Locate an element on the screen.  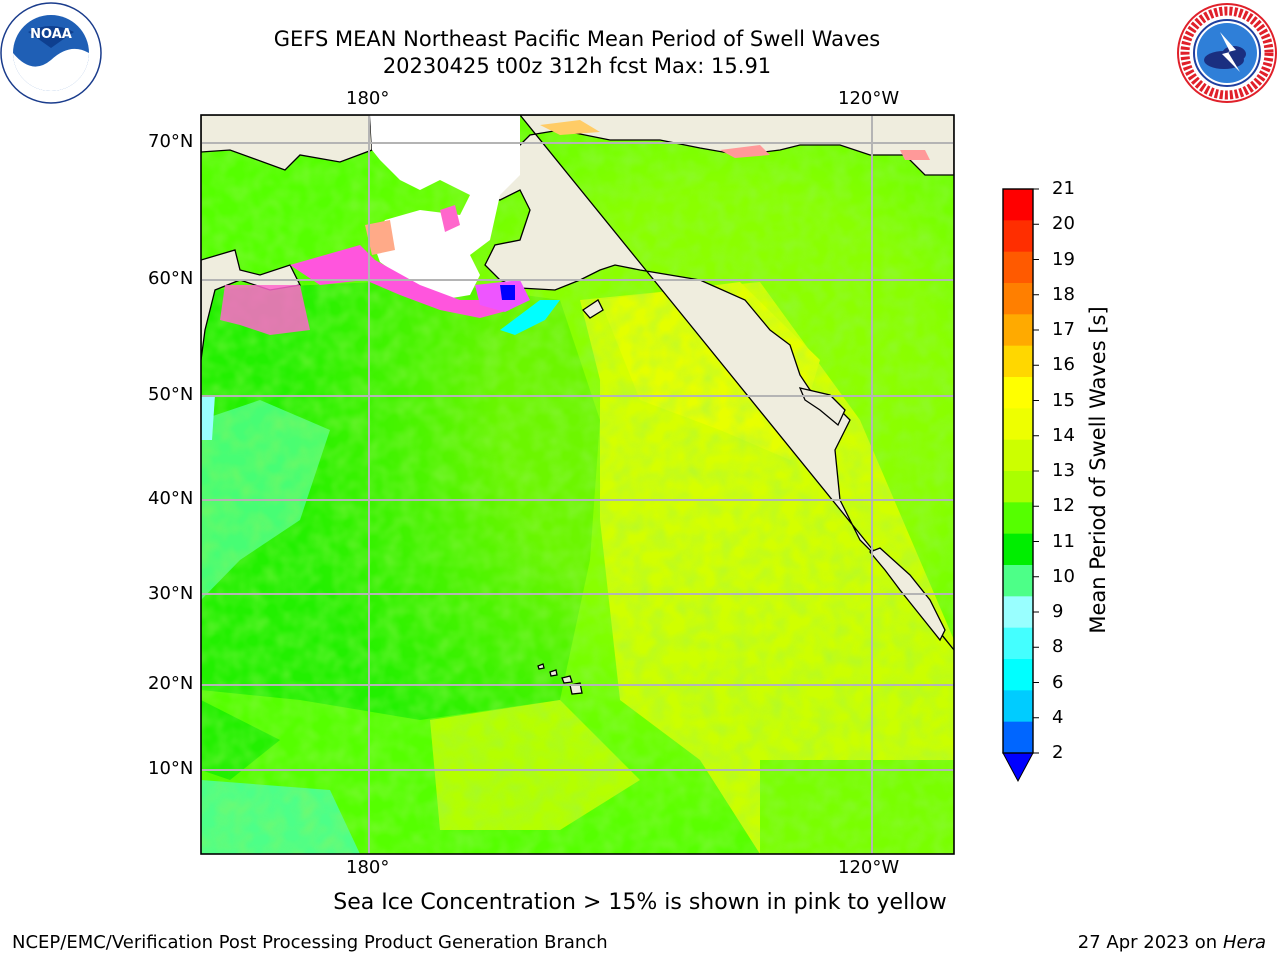
colorbar-title: Mean Period of Swell Waves [s] is located at coordinates (1098, 470).